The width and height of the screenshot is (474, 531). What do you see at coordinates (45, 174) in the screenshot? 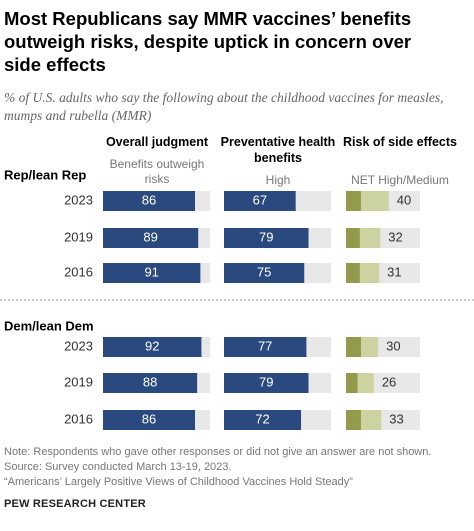
I see `group-label: Rep/lean Rep` at bounding box center [45, 174].